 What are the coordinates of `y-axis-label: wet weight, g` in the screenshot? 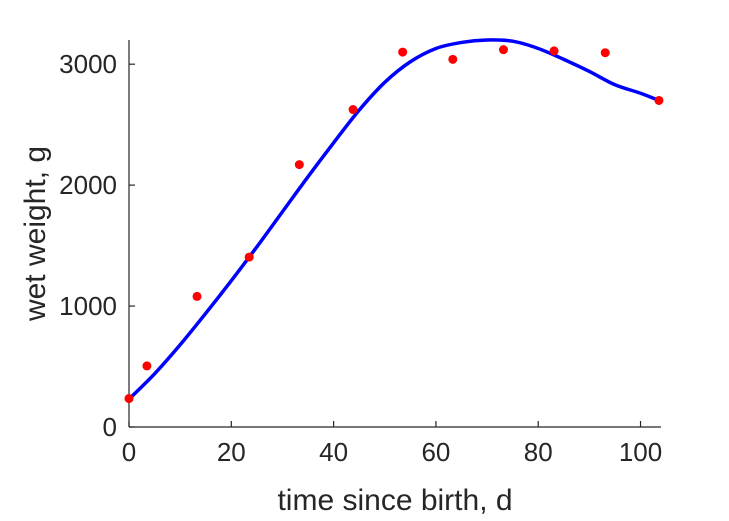 It's located at (35, 234).